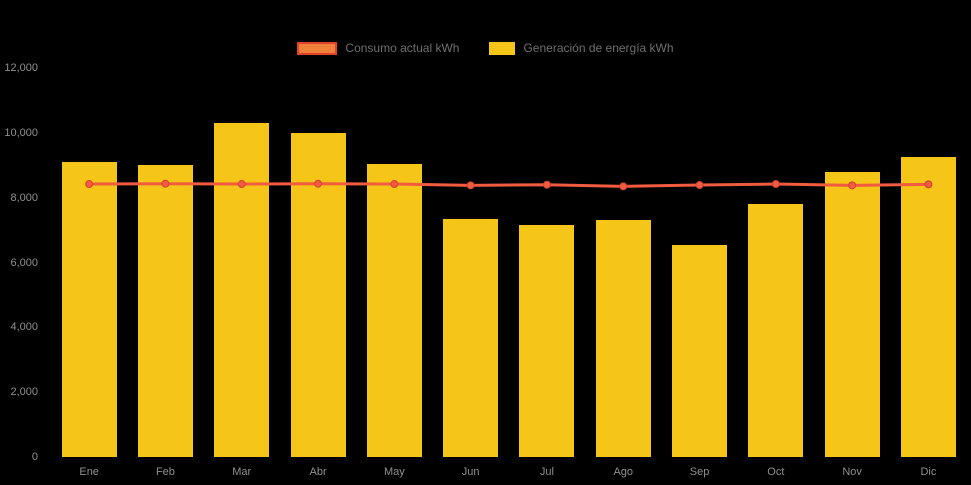 This screenshot has width=971, height=485. What do you see at coordinates (89, 309) in the screenshot?
I see `bar-ene` at bounding box center [89, 309].